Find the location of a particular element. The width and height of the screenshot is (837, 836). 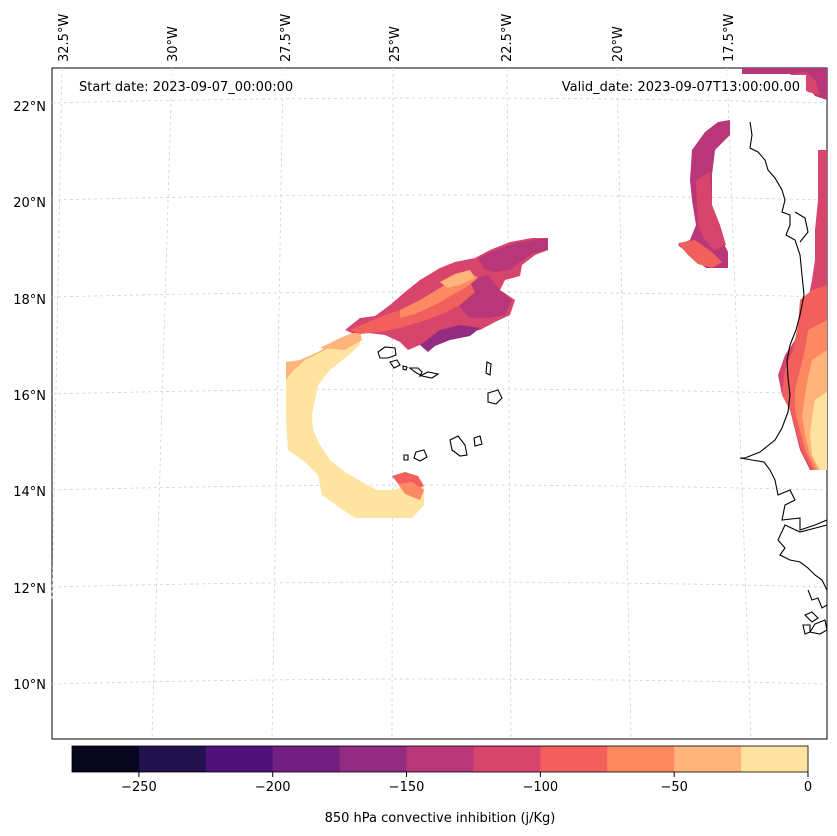

colorbar-tick-label: −150 is located at coordinates (407, 787).